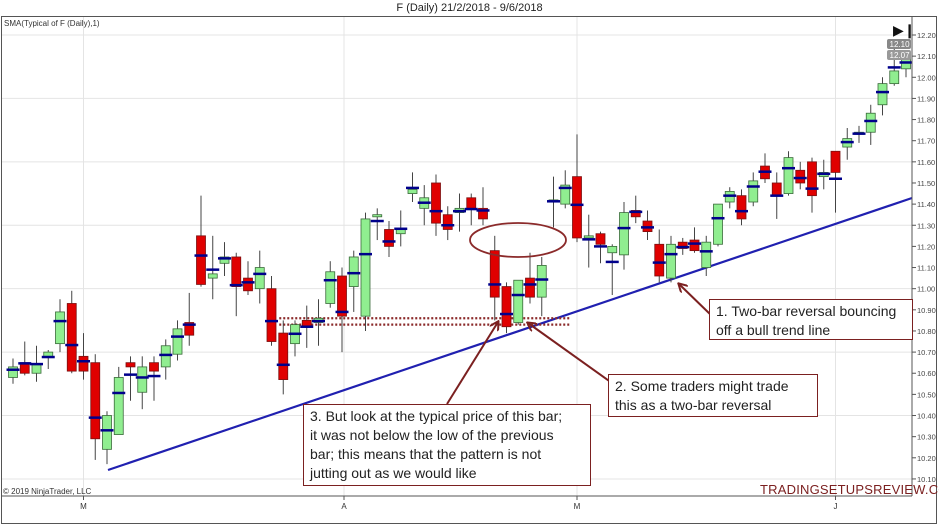  Describe the element at coordinates (926, 246) in the screenshot. I see `y-tick-label: 11.20` at that location.